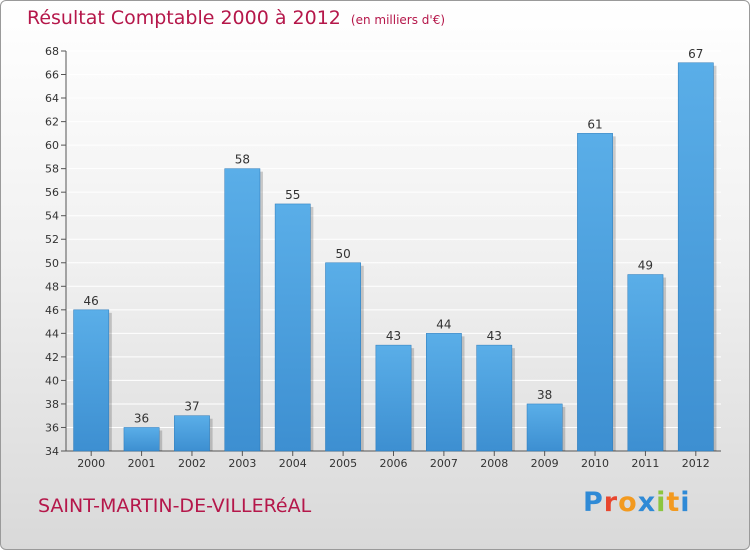 This screenshot has height=550, width=750. I want to click on logo-letter: x, so click(647, 502).